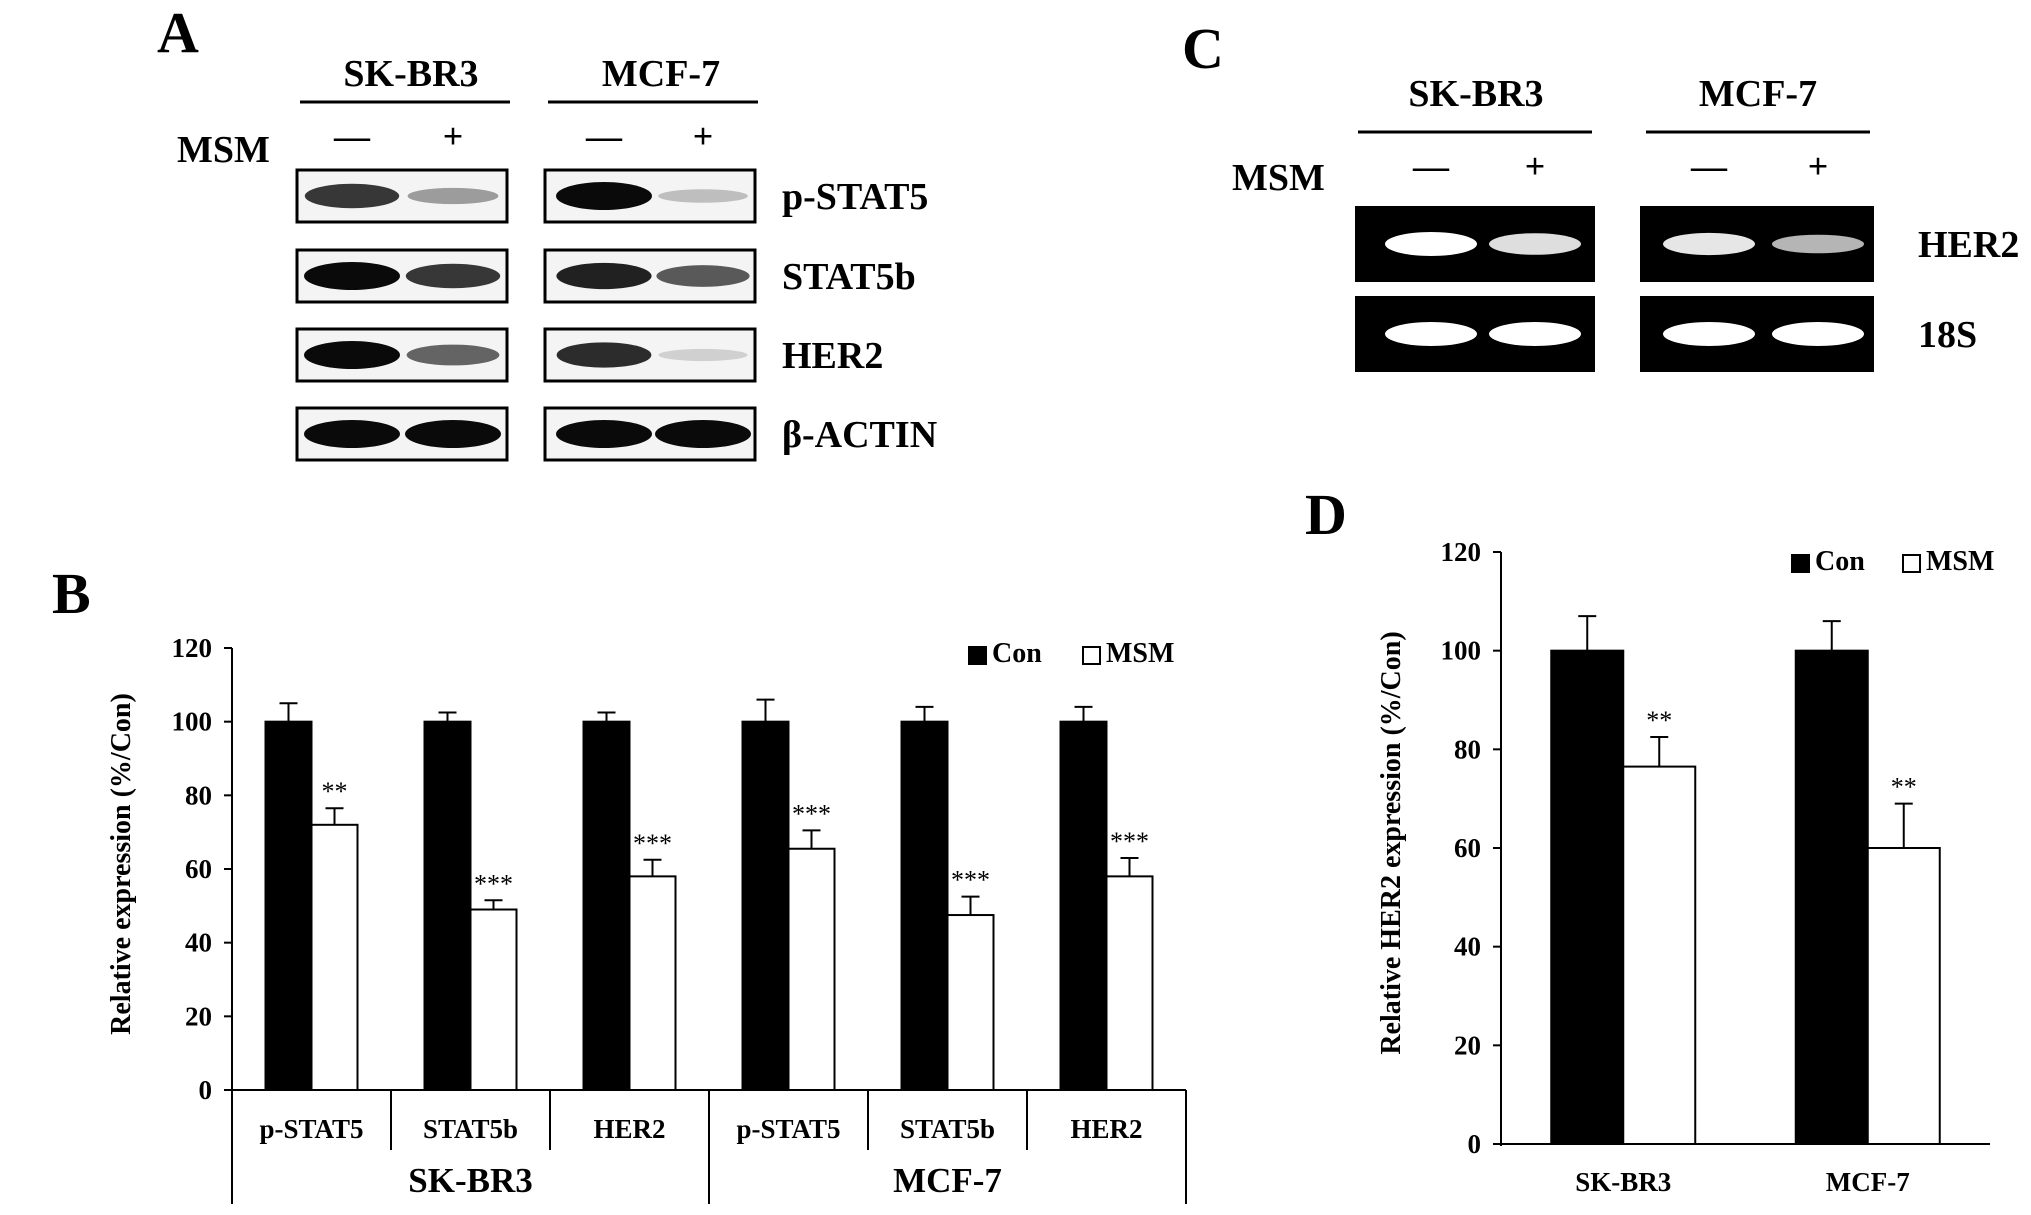  I want to click on group-label: MCF-7, so click(947, 1180).